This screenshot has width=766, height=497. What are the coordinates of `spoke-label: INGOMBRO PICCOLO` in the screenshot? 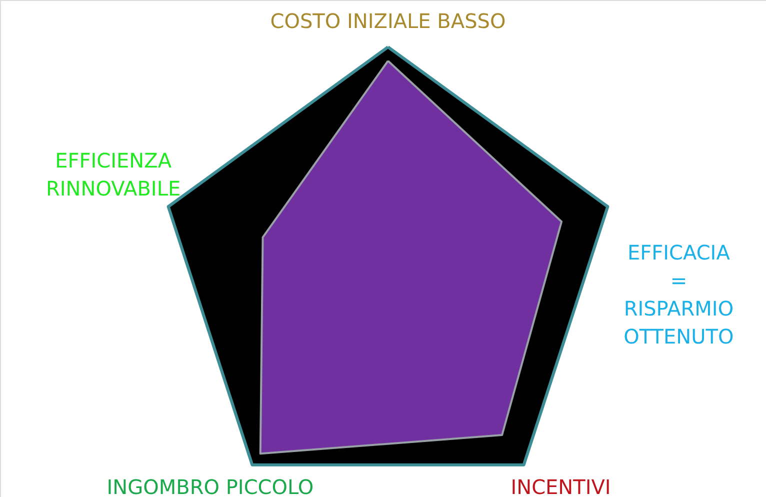 It's located at (210, 485).